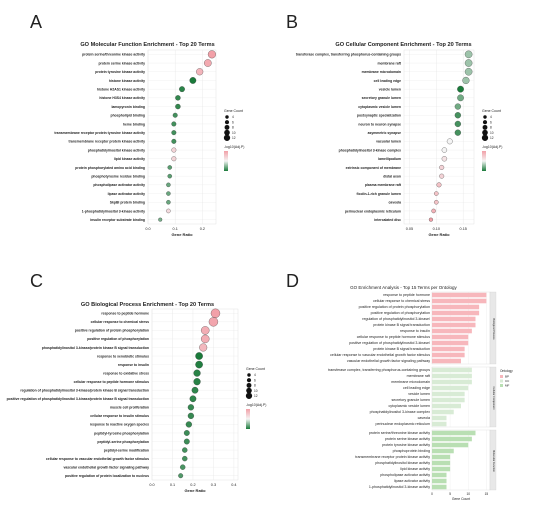  What do you see at coordinates (202, 229) in the screenshot?
I see `x-tick-label-a: 0.2` at bounding box center [202, 229].